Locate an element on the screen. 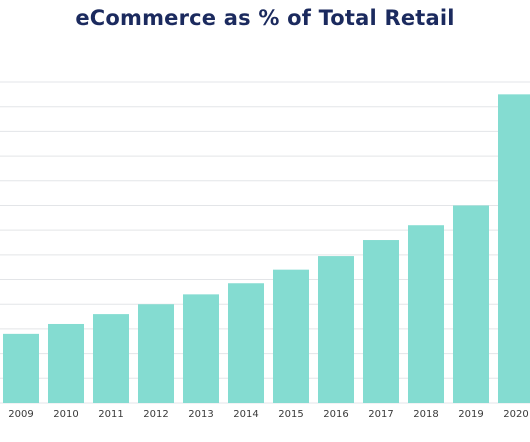  x-tick-label-2012: 2012 is located at coordinates (155, 414).